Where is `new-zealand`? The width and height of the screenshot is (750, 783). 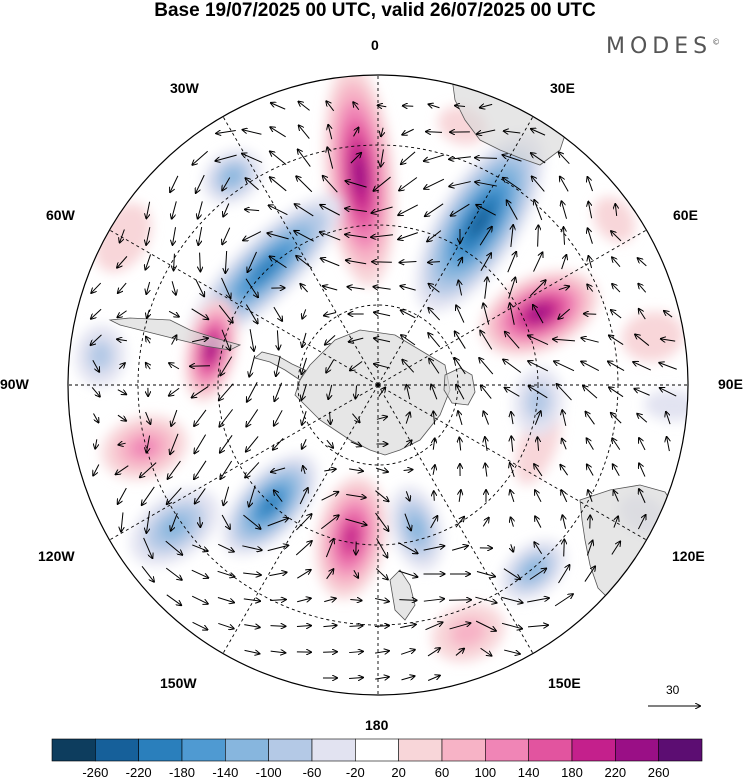
new-zealand is located at coordinates (402, 595).